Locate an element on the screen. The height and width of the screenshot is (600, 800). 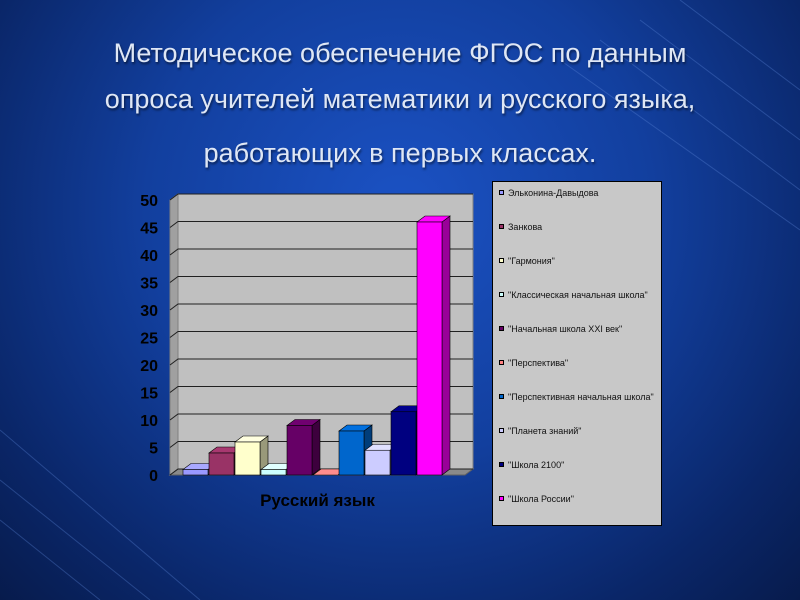
legend-label: "Перспективная начальная школа" is located at coordinates (581, 397).